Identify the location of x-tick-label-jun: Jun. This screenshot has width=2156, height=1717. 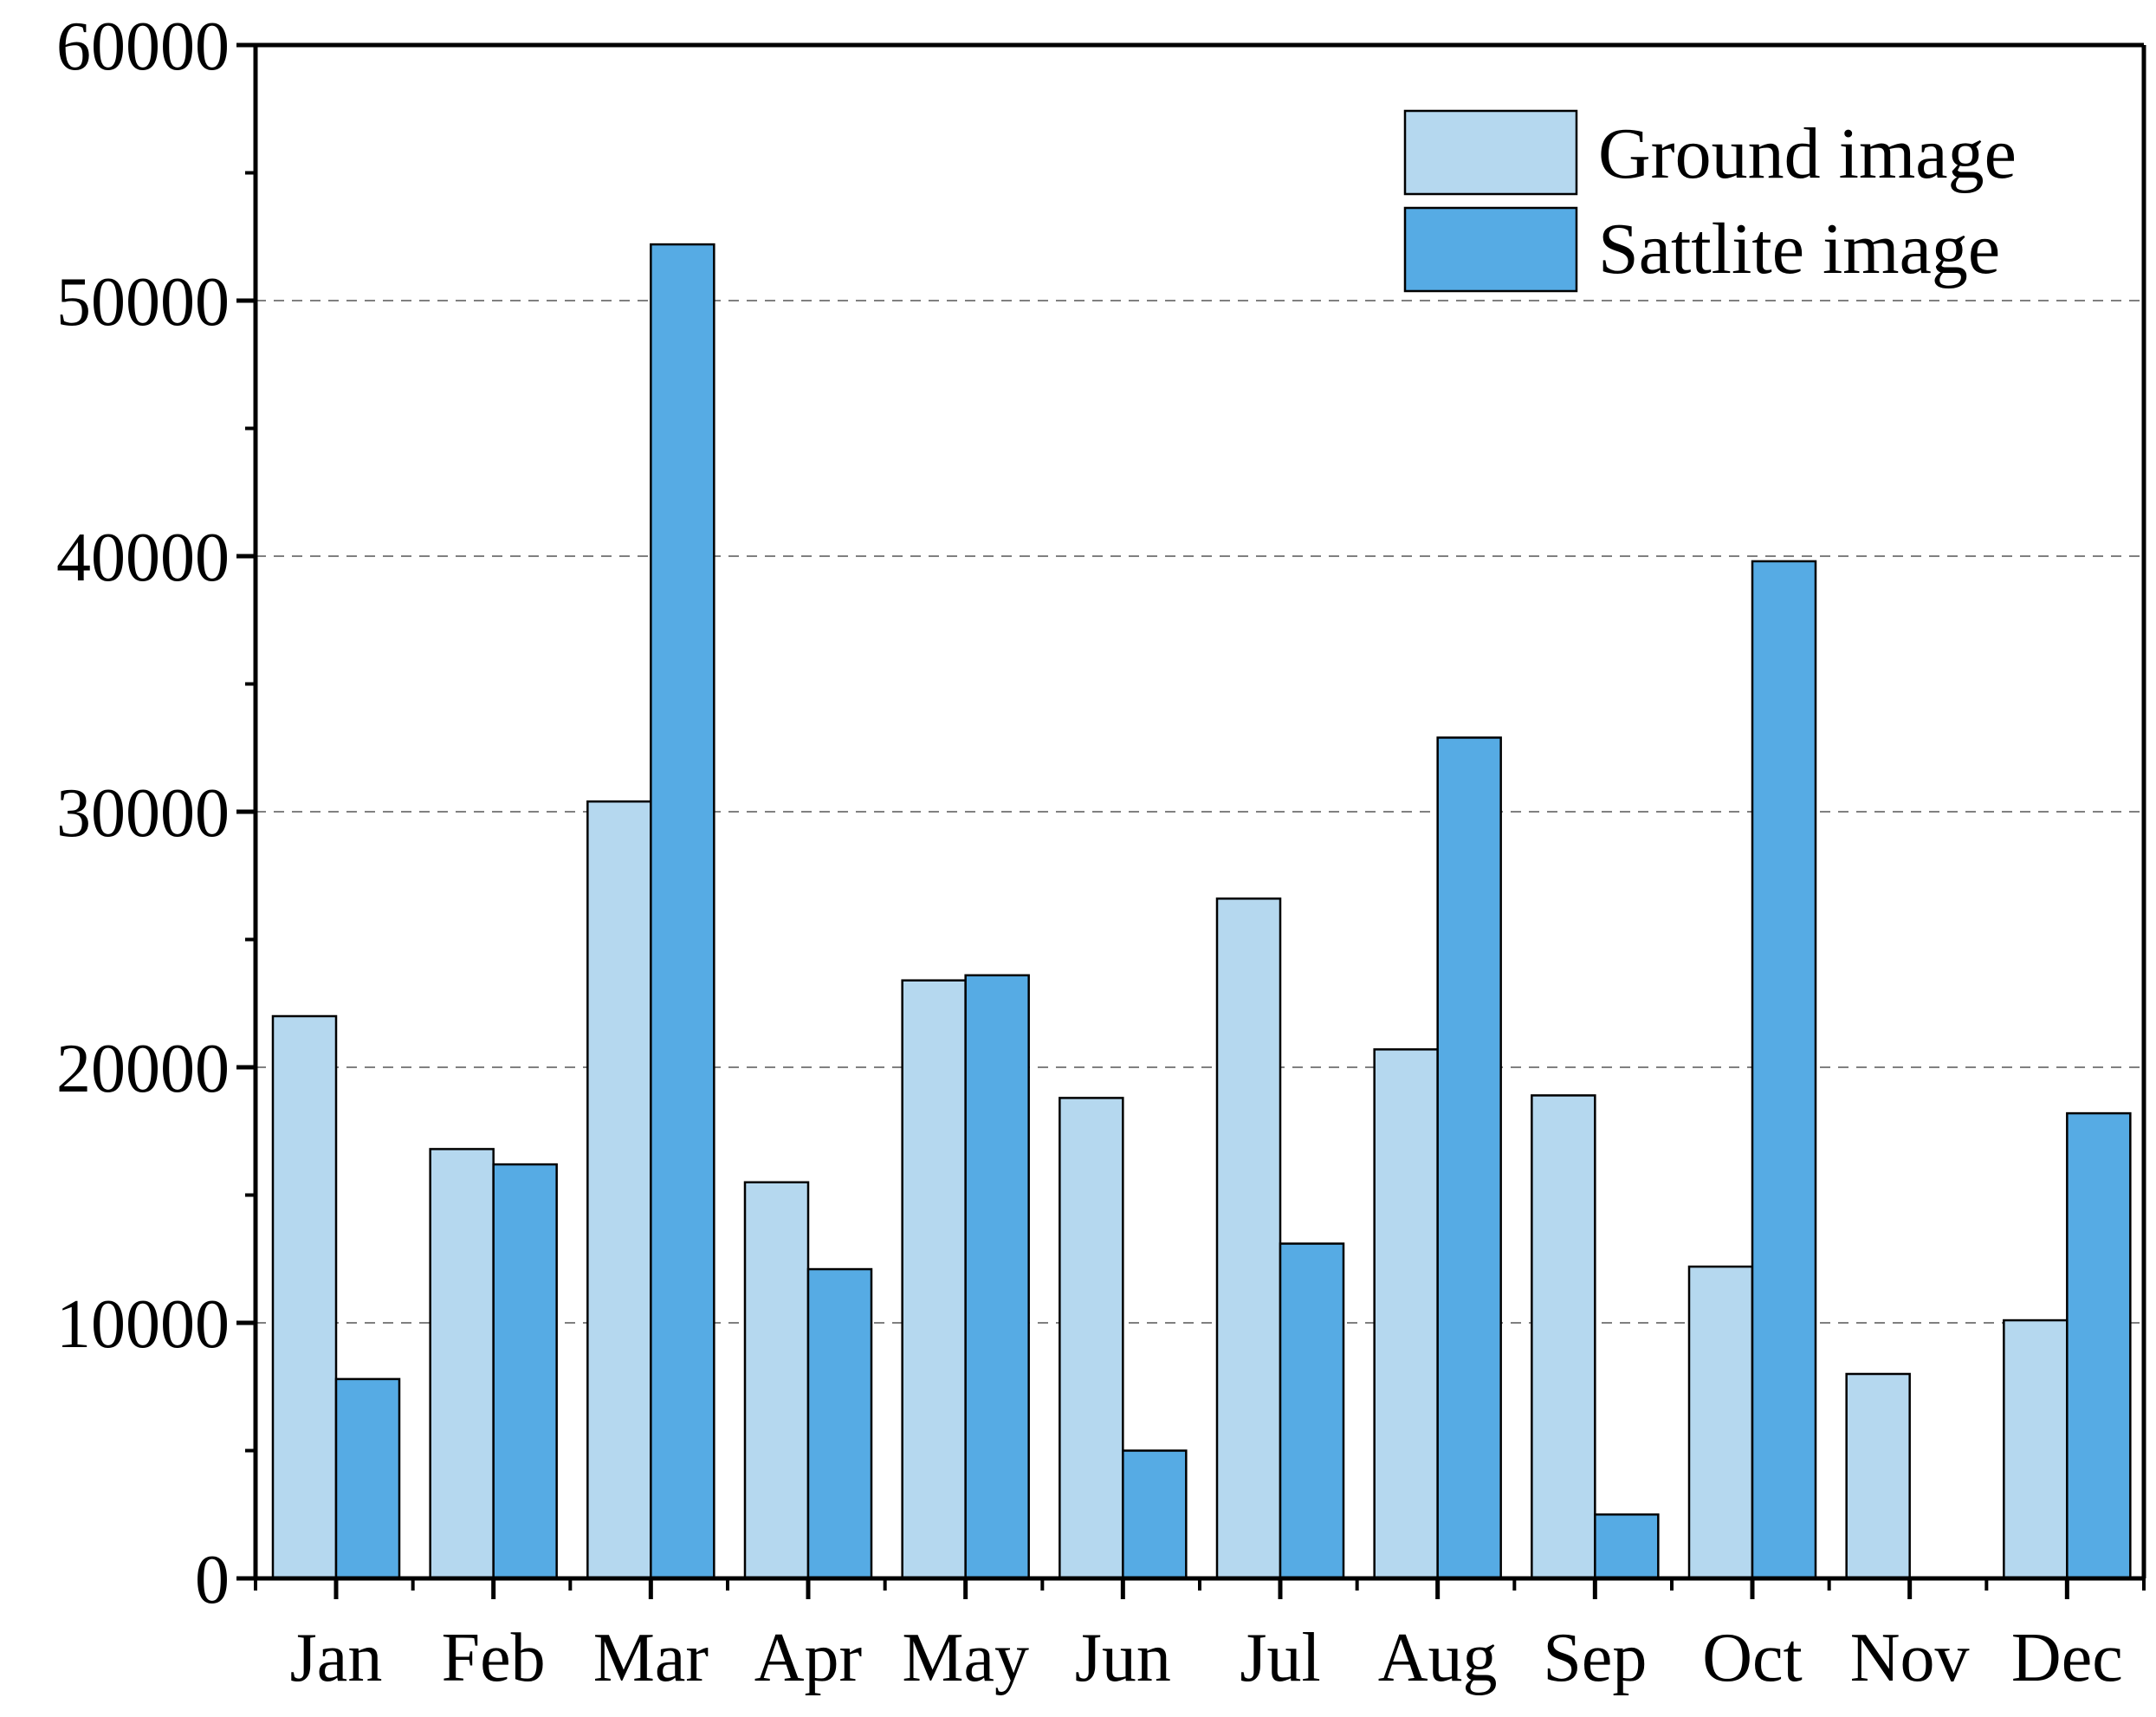
(1123, 1658).